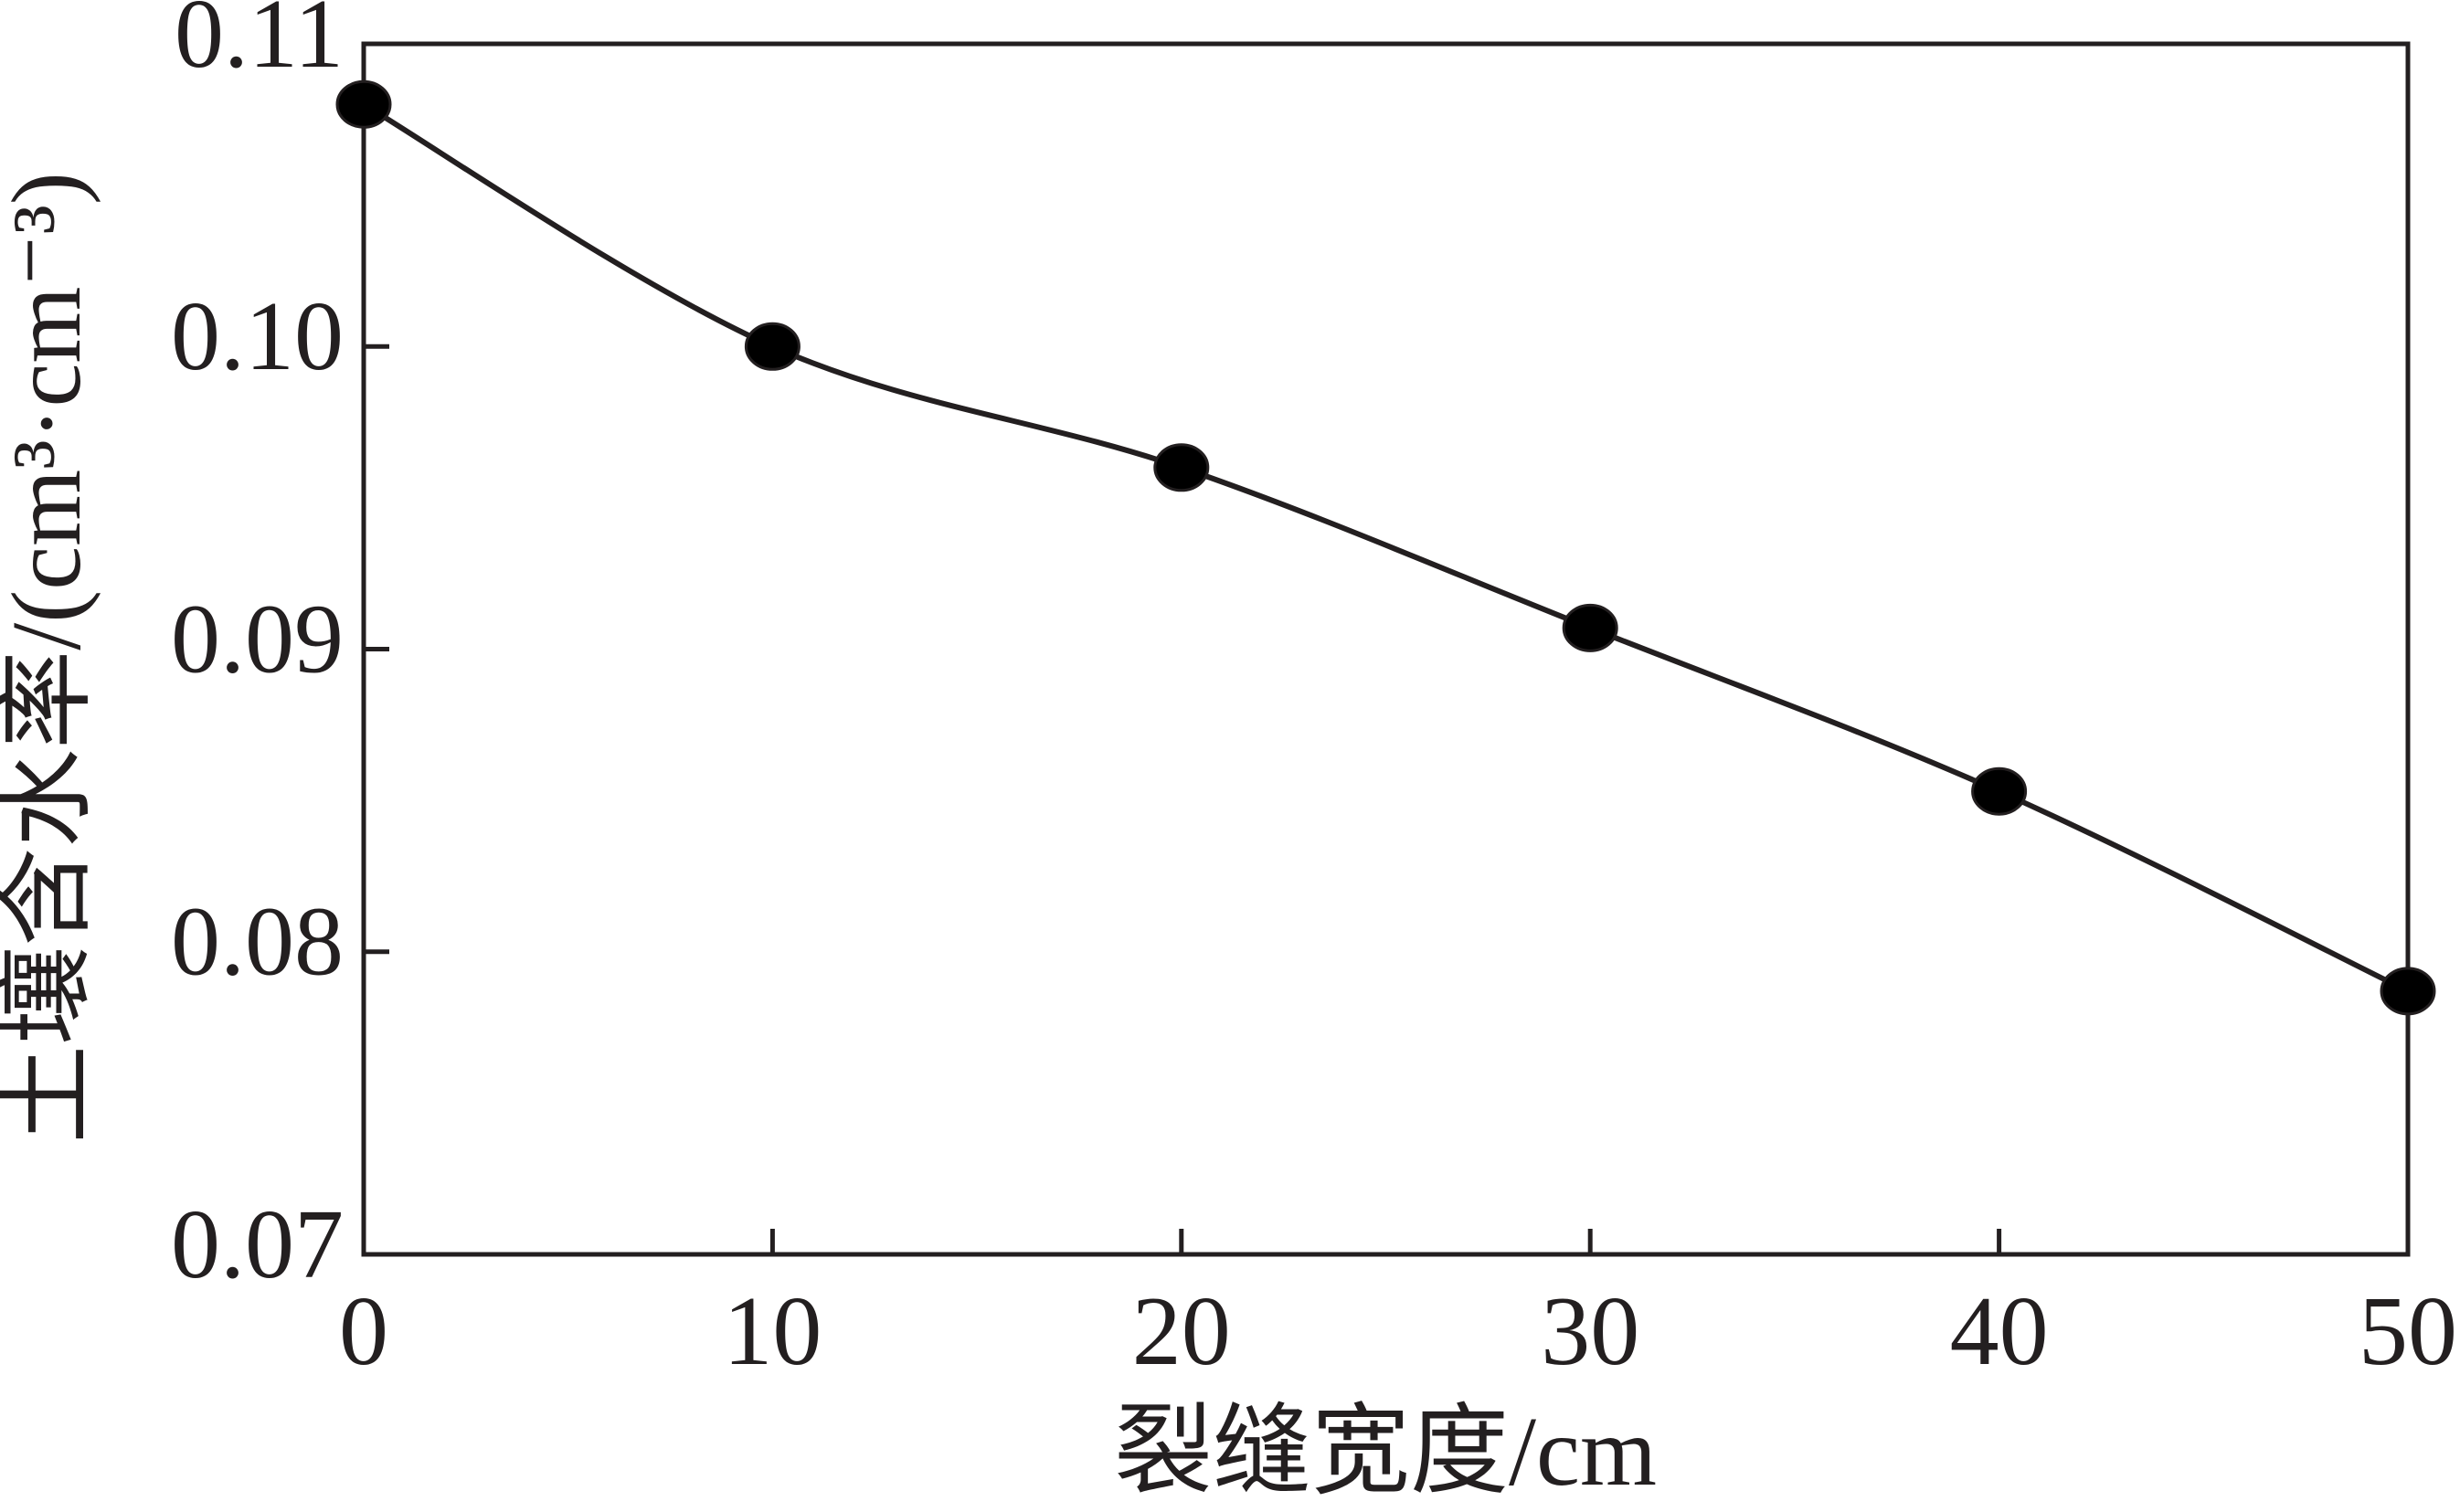  I want to click on y-axis-label: 土壤含水率/(cm³·cm⁻³), so click(50, 658).